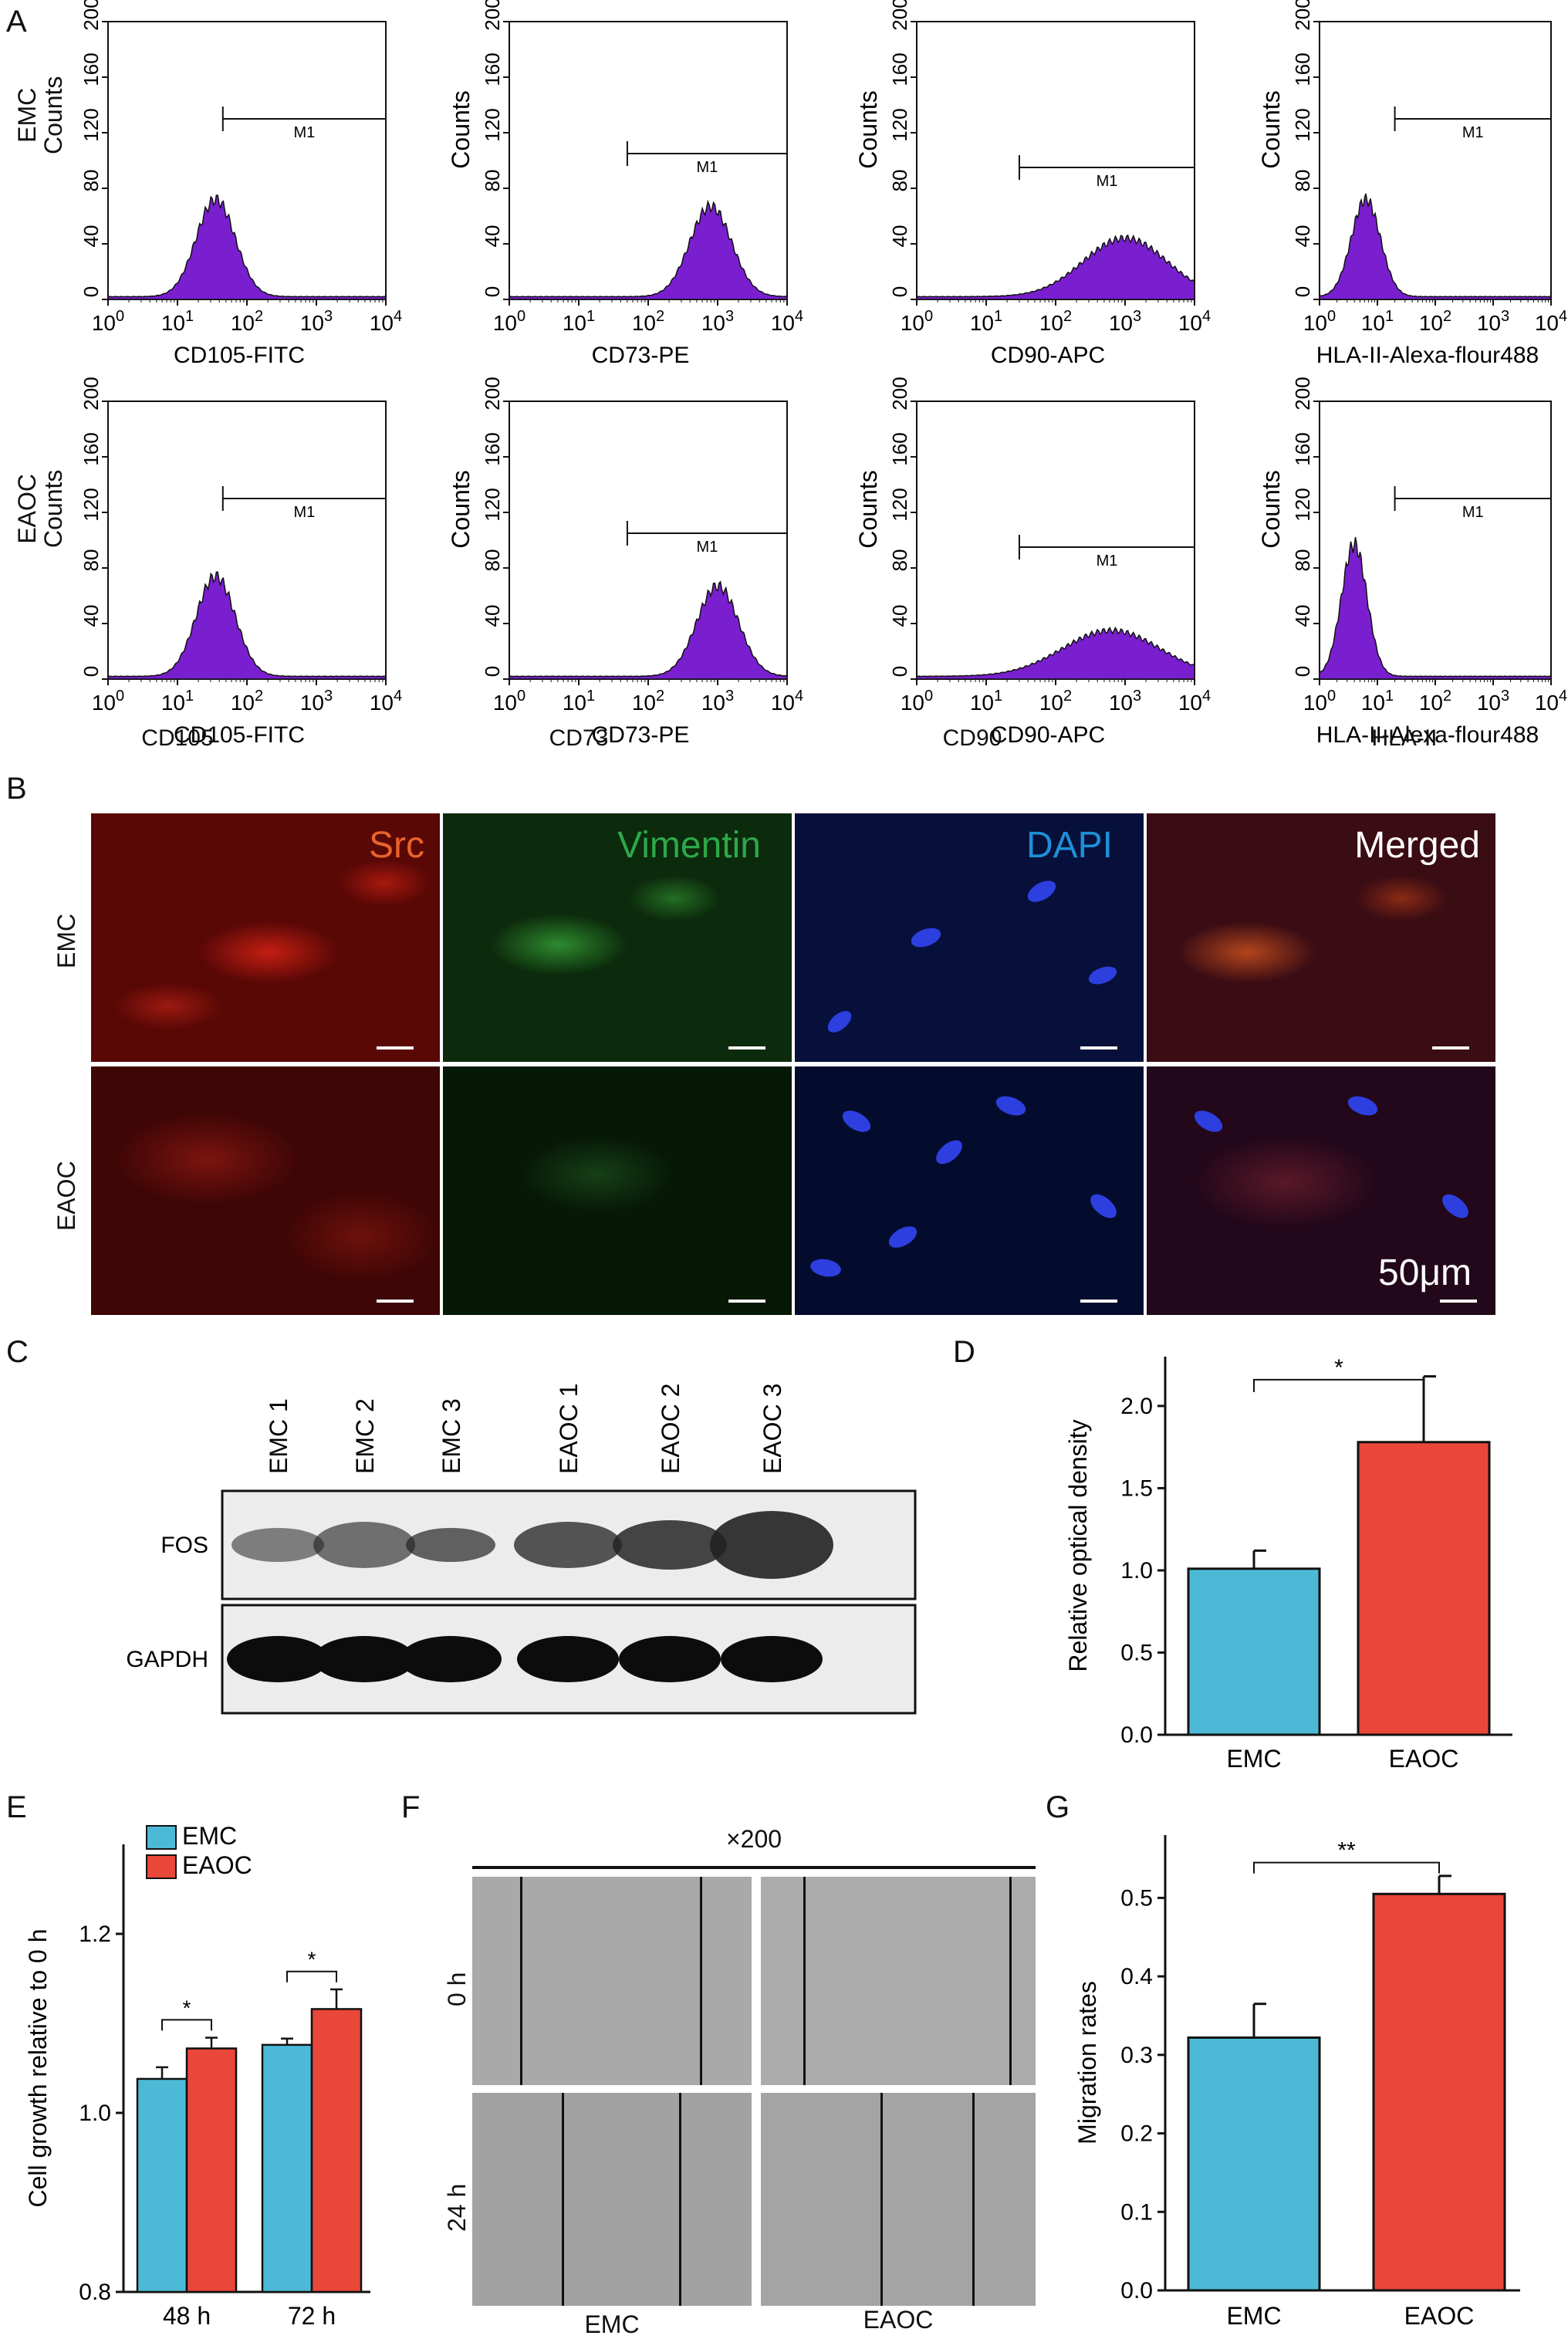  Describe the element at coordinates (972, 738) in the screenshot. I see `bottom-label-cd90: CD90` at that location.